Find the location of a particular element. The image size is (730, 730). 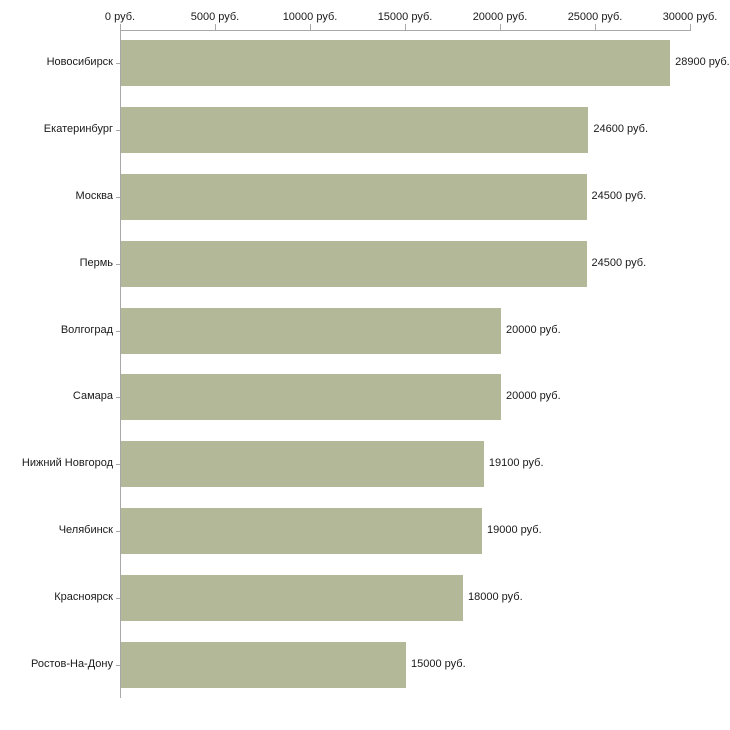

category-label: Красноярск is located at coordinates (83, 596).